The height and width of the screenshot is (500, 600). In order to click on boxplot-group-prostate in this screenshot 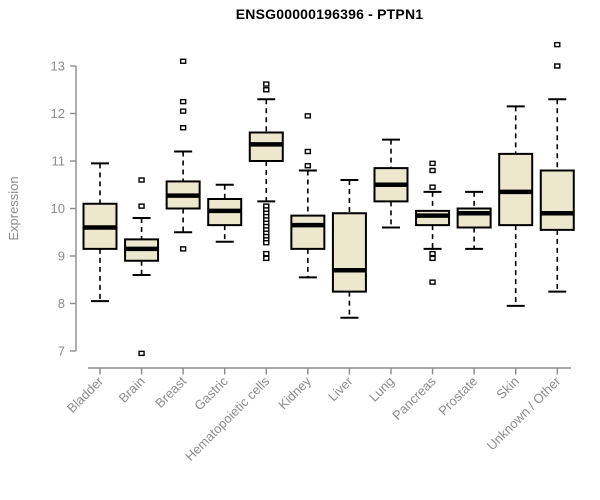, I will do `click(474, 220)`.